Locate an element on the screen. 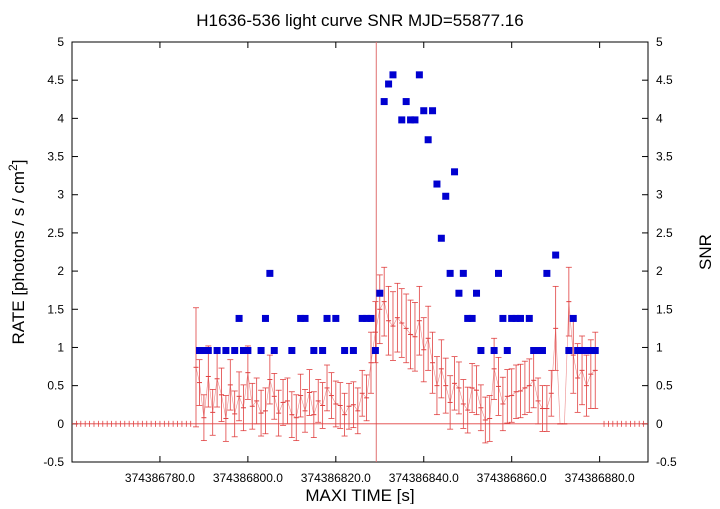 The height and width of the screenshot is (509, 720). y-tick-label-right: 0 is located at coordinates (659, 424).